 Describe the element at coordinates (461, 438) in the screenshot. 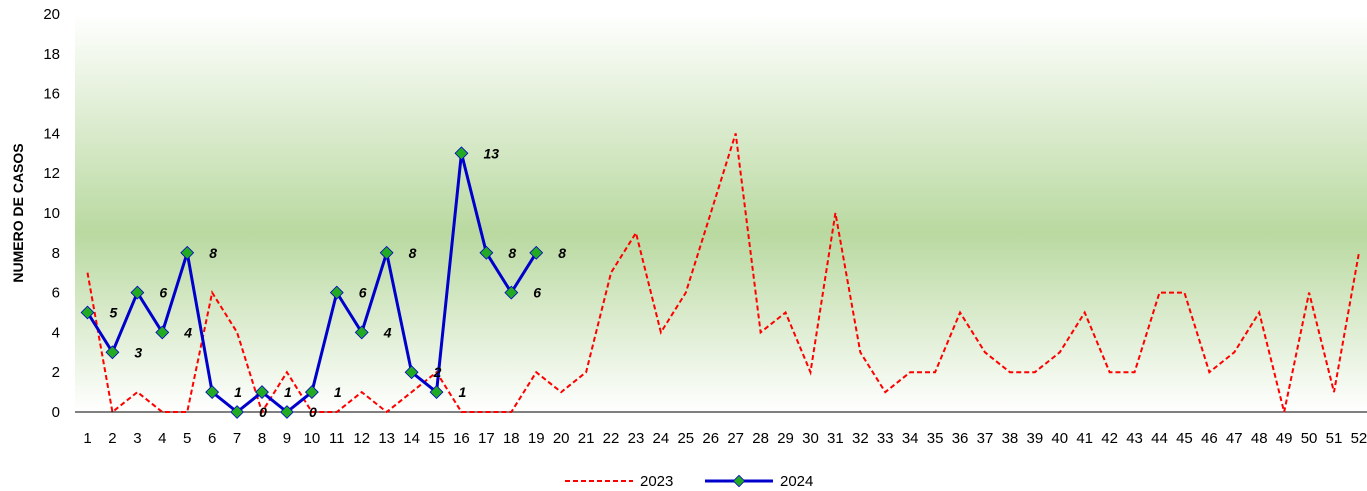

I see `x-tick-label: 16` at that location.